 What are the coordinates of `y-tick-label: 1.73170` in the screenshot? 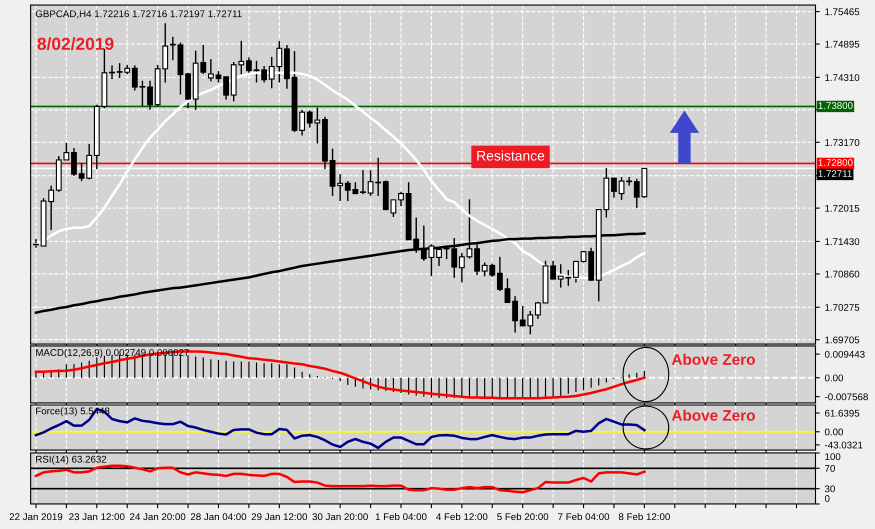 It's located at (842, 142).